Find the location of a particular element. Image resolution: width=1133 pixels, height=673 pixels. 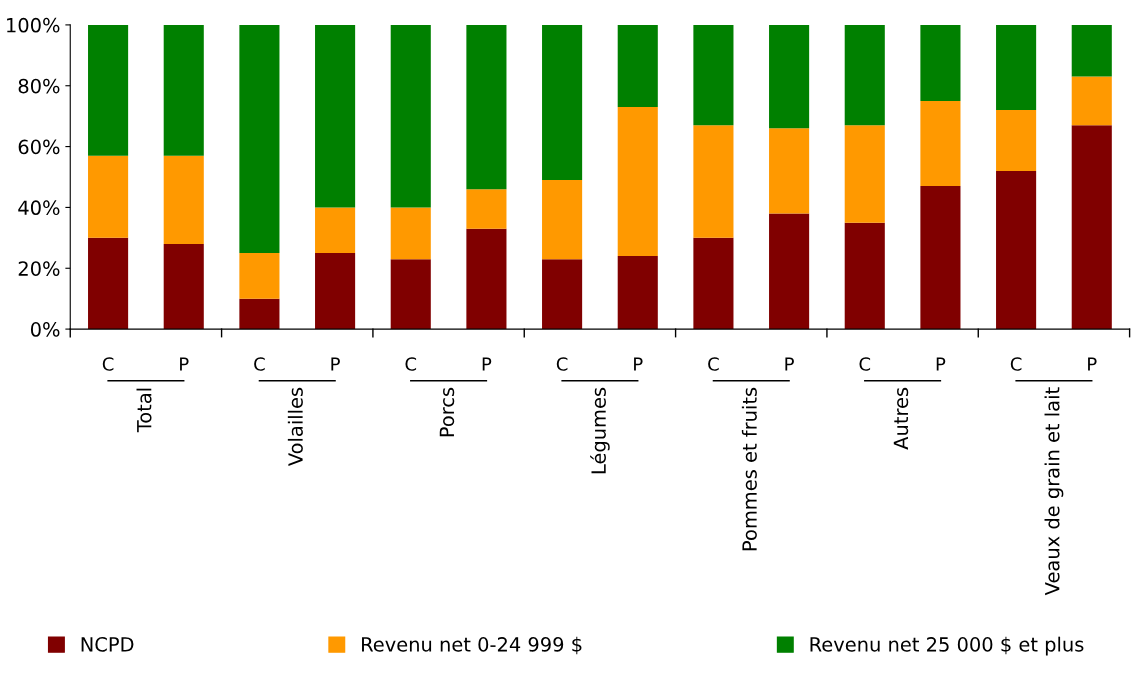

text: Porcs is located at coordinates (447, 412).